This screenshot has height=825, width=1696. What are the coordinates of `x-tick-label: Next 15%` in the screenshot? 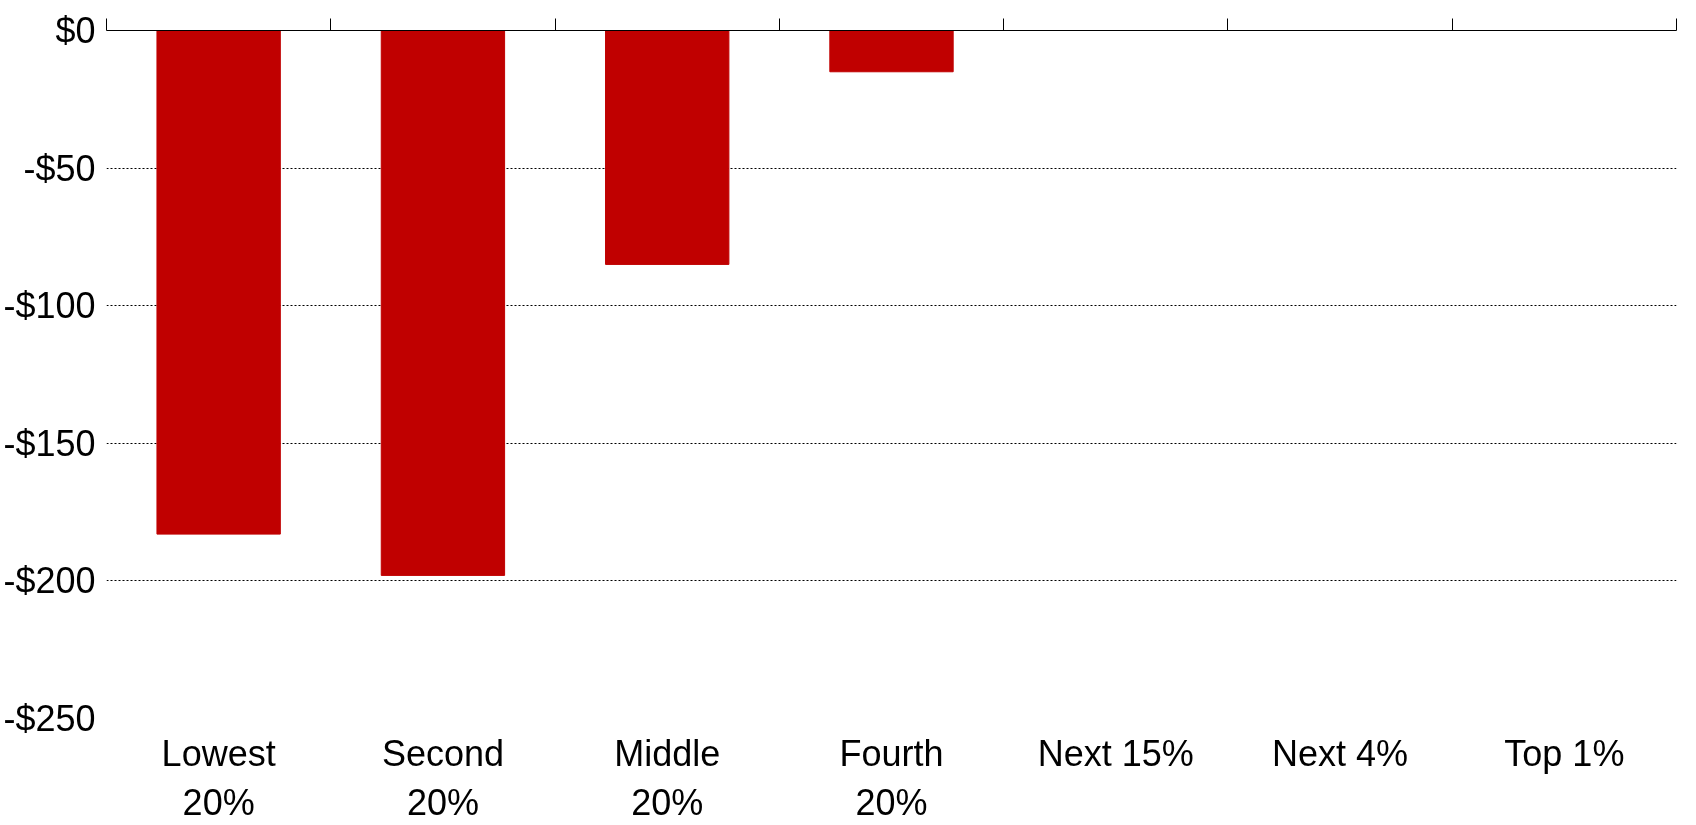 It's located at (1115, 753).